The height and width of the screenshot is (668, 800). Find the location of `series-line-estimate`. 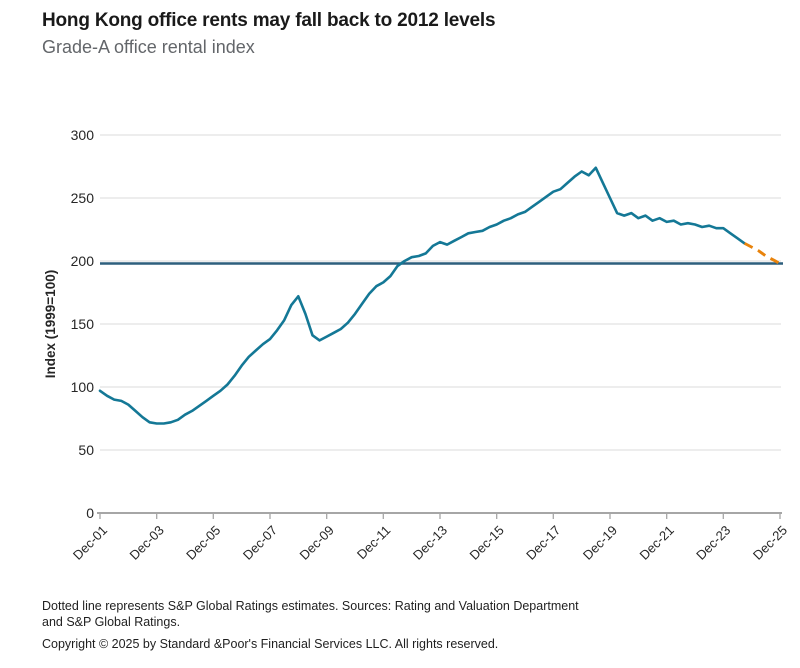

series-line-estimate is located at coordinates (762, 253).